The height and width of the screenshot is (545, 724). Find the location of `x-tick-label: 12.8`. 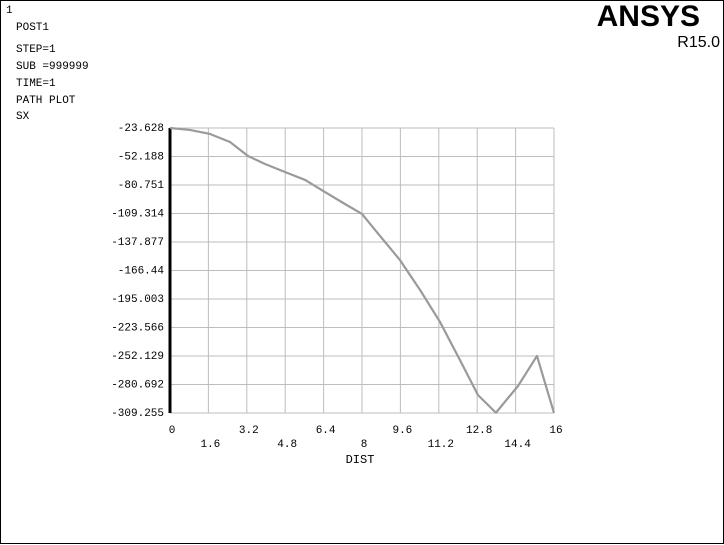

x-tick-label: 12.8 is located at coordinates (479, 431).